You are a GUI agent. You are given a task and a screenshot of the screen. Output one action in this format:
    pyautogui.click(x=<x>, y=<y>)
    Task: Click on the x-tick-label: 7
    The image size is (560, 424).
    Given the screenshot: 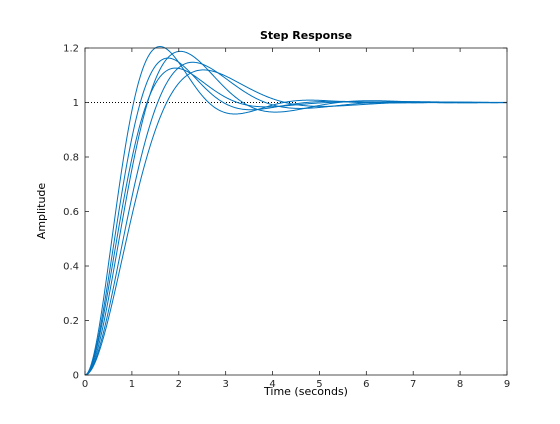 What is the action you would take?
    pyautogui.click(x=413, y=384)
    